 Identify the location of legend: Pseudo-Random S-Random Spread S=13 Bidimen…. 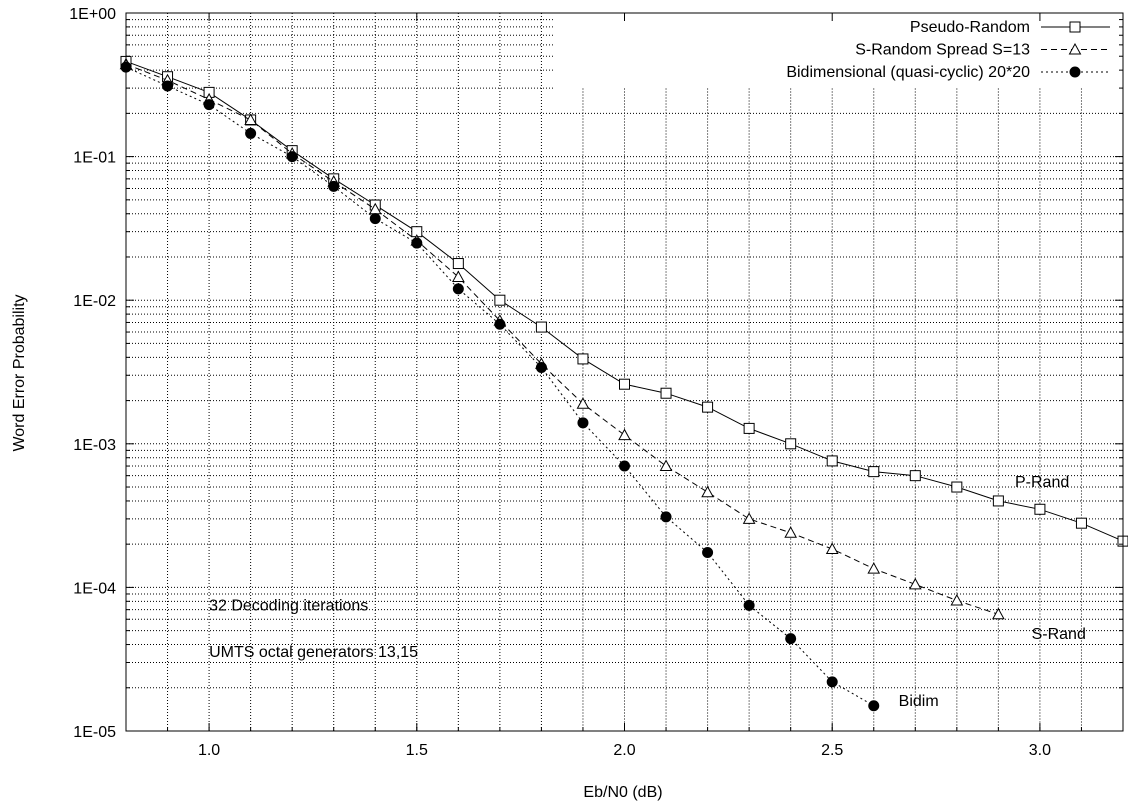
(838, 52).